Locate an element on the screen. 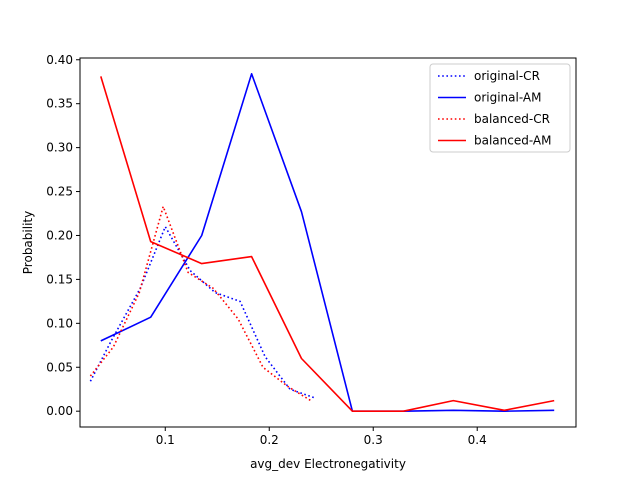 The image size is (640, 480). y-tick-label: 0.10 is located at coordinates (59, 323).